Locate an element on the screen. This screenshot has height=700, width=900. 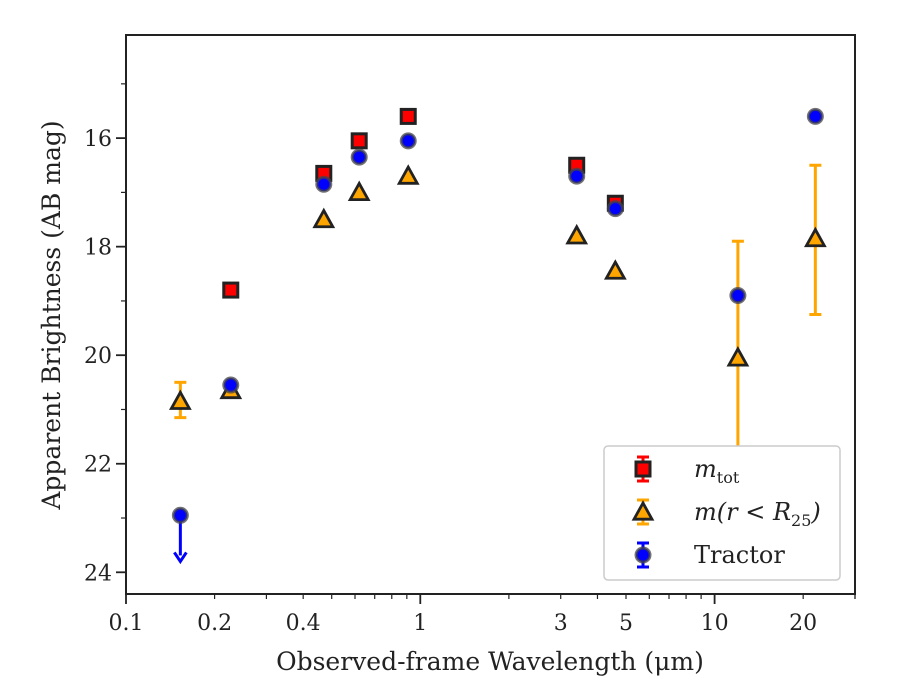
x-tick-label: 10 is located at coordinates (715, 623).